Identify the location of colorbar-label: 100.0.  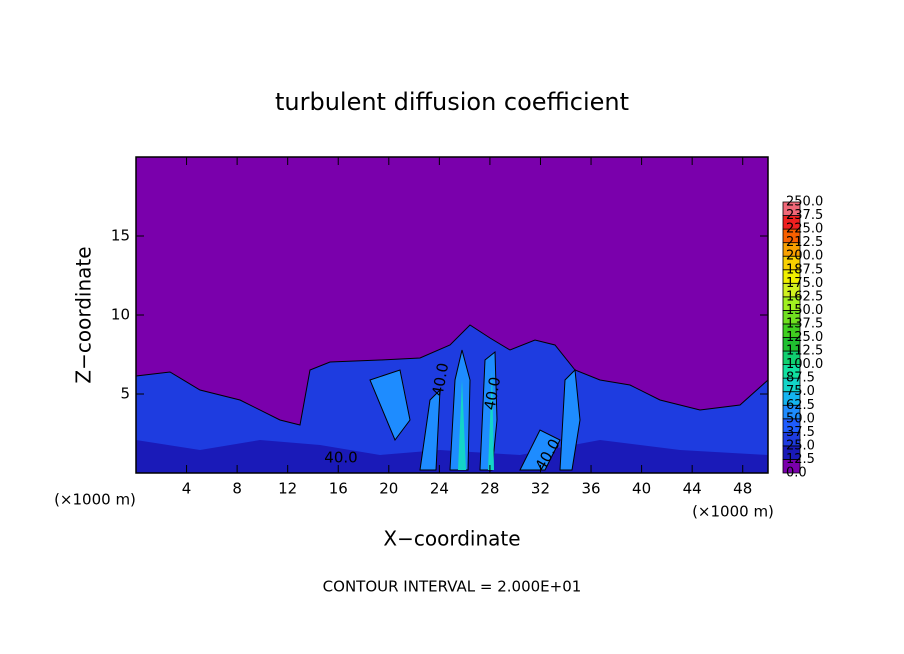
(804, 364).